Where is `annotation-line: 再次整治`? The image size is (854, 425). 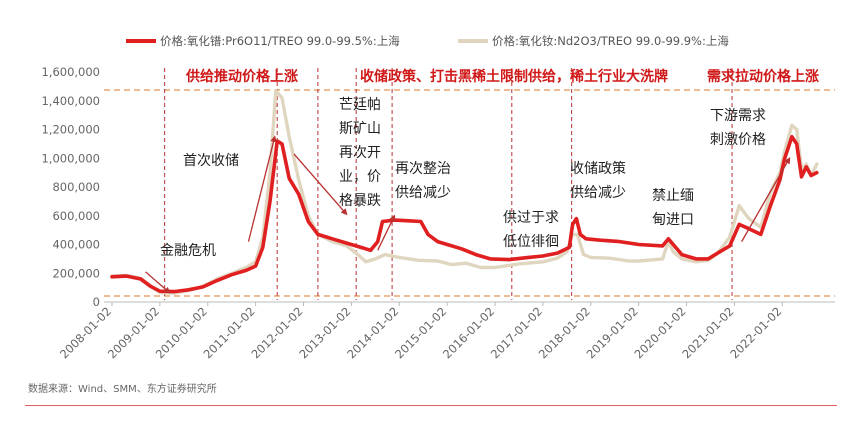
annotation-line: 再次整治 is located at coordinates (423, 169).